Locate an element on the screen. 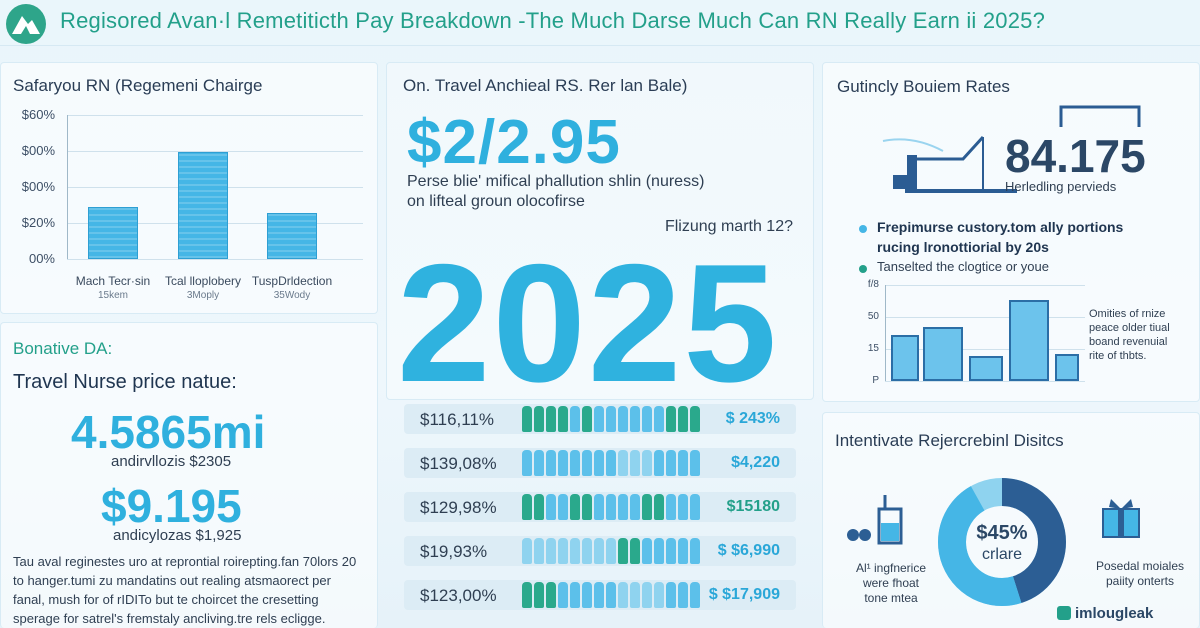  salary-chart-title: Safaryou RN (Regemeni Chairge is located at coordinates (138, 85).